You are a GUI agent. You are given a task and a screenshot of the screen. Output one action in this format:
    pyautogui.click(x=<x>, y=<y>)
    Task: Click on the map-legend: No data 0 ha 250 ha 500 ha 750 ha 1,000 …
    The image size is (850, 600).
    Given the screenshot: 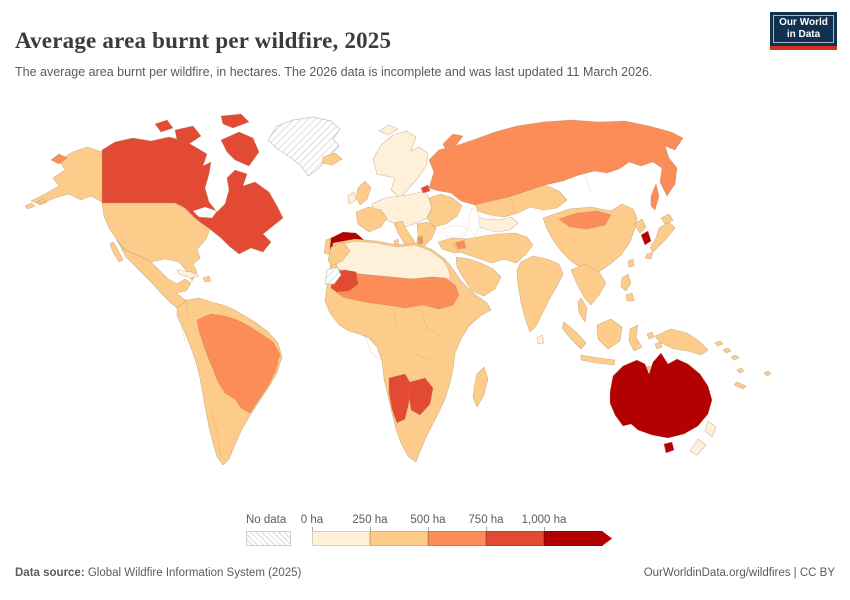 What is the action you would take?
    pyautogui.click(x=425, y=534)
    